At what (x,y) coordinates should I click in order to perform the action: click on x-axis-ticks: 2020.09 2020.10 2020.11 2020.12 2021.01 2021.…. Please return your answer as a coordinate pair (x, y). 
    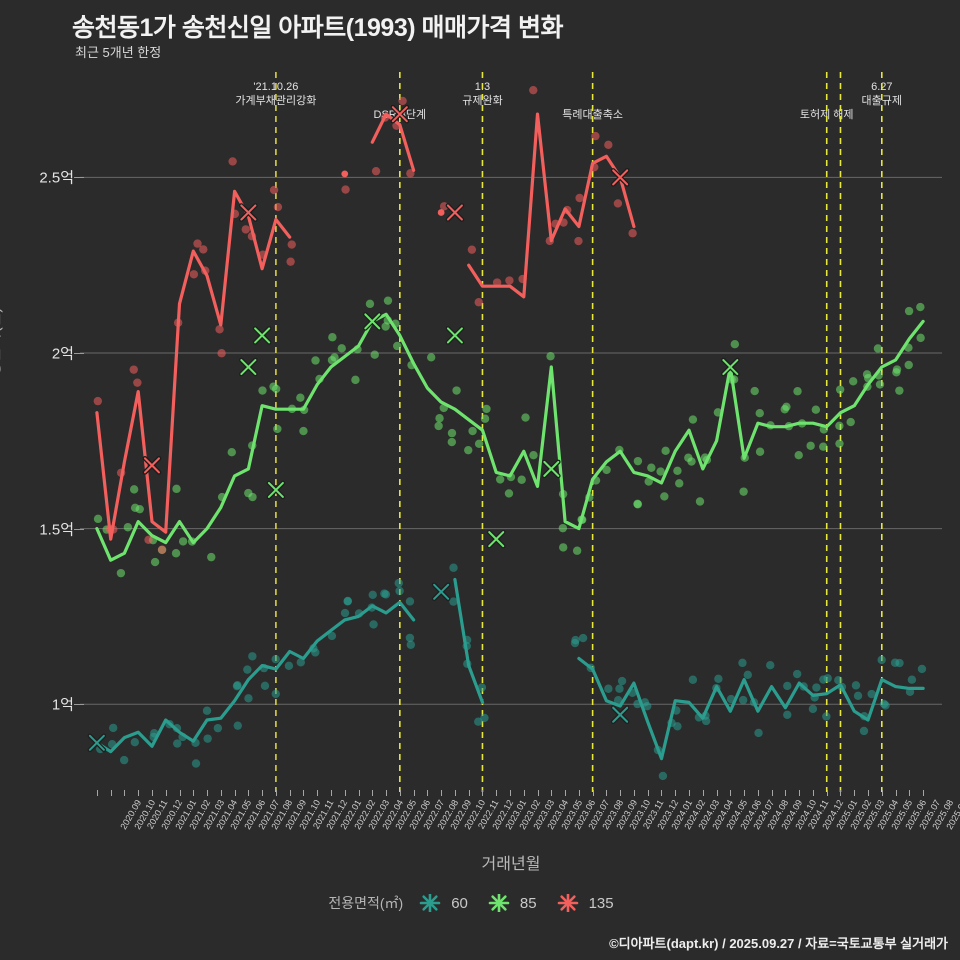
    Looking at the image, I should click on (520, 823).